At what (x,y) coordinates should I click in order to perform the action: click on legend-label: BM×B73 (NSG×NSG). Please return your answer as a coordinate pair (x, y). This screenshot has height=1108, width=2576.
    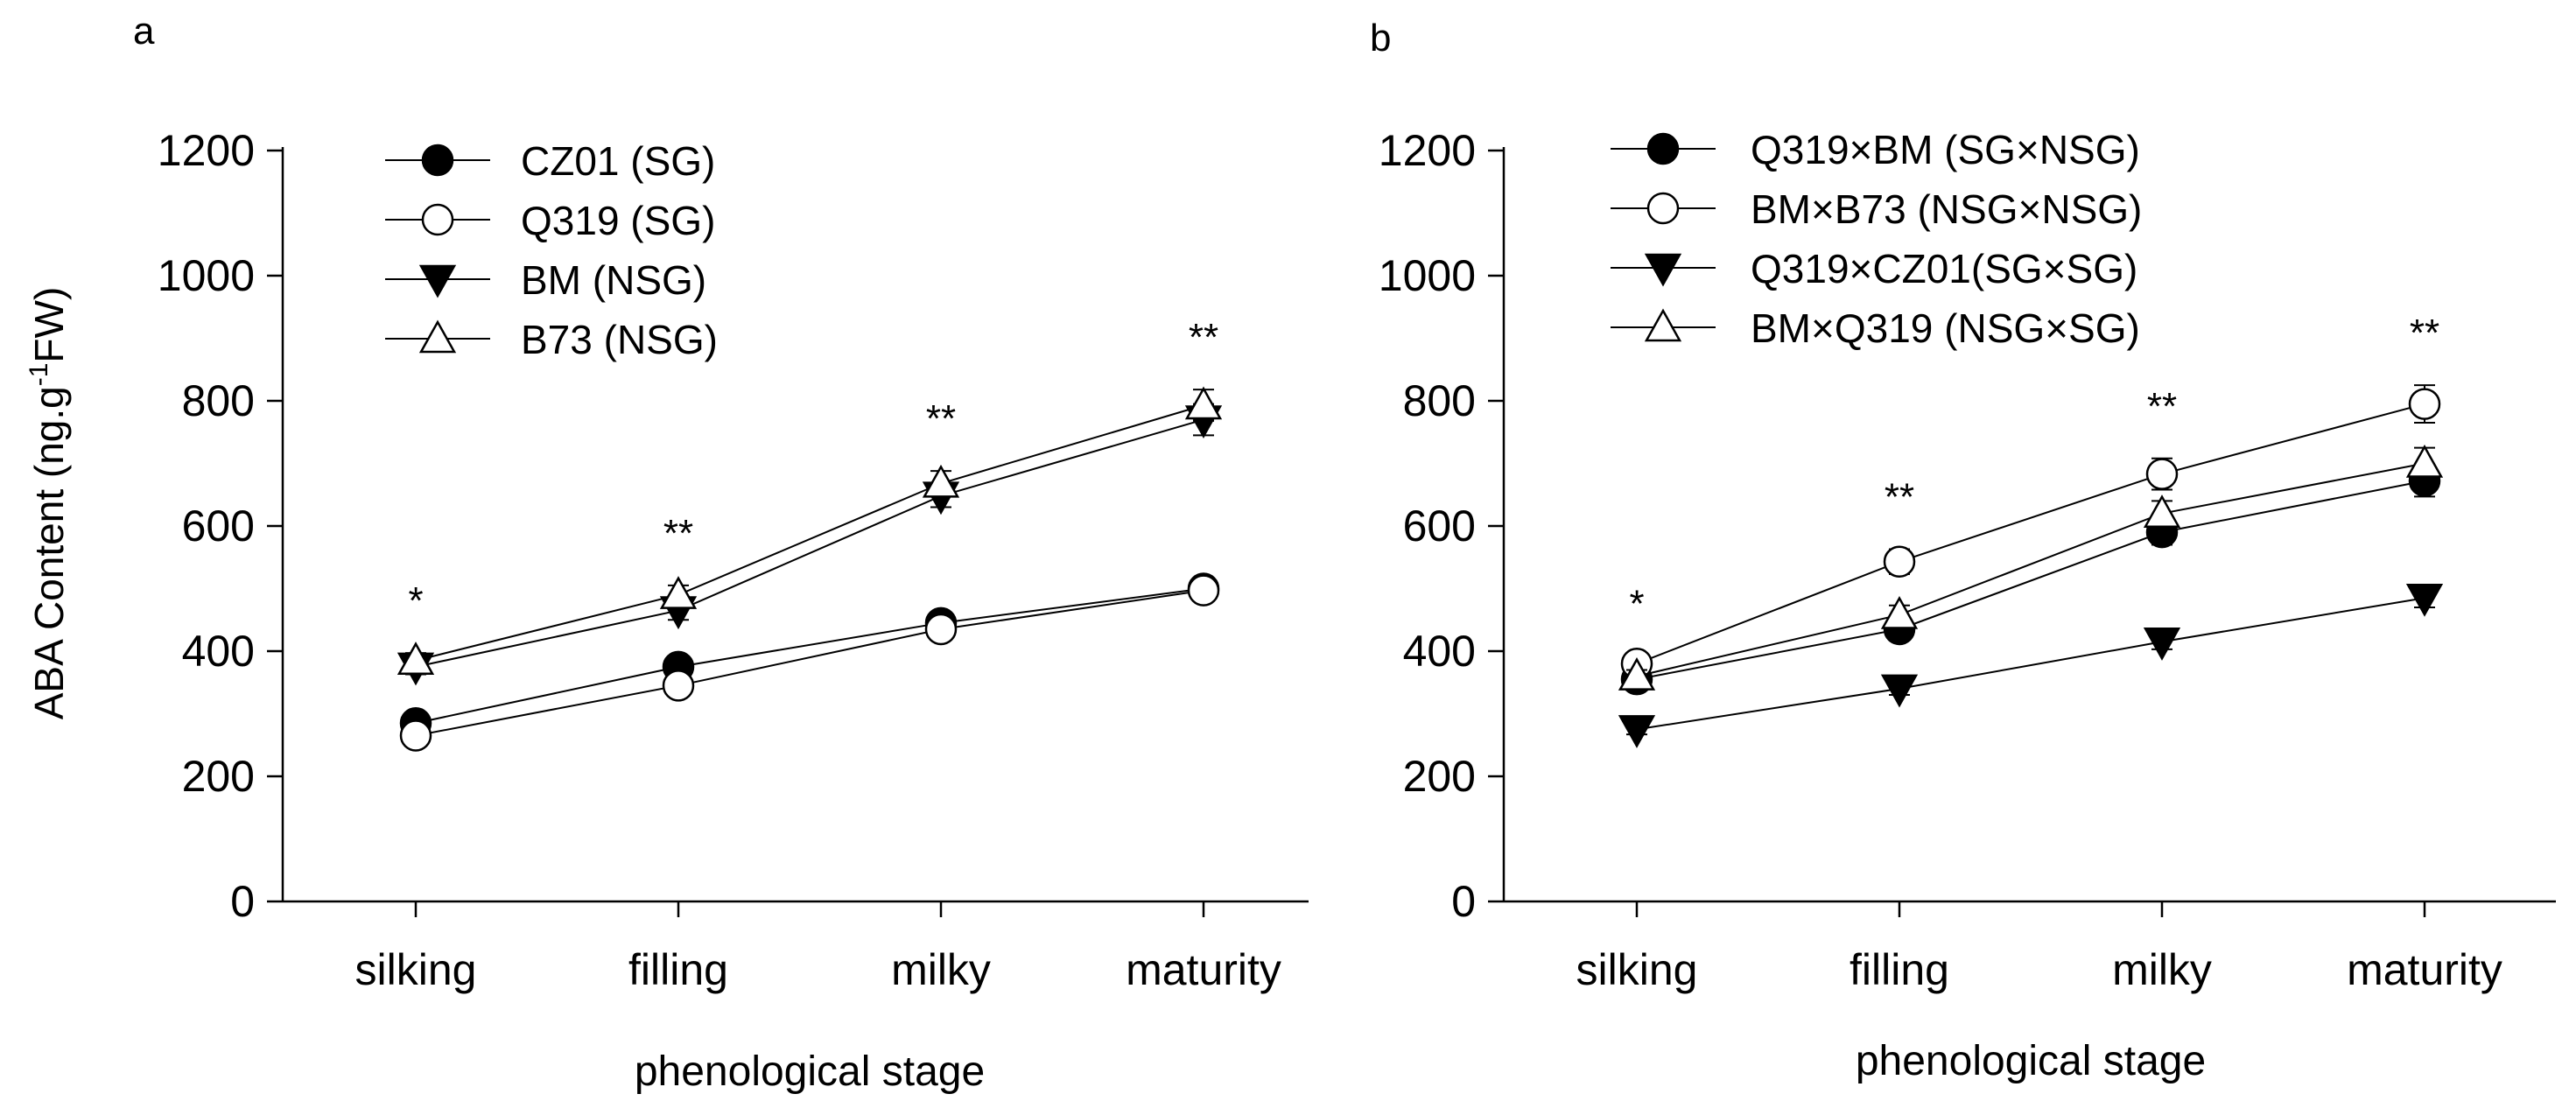
    Looking at the image, I should click on (1946, 209).